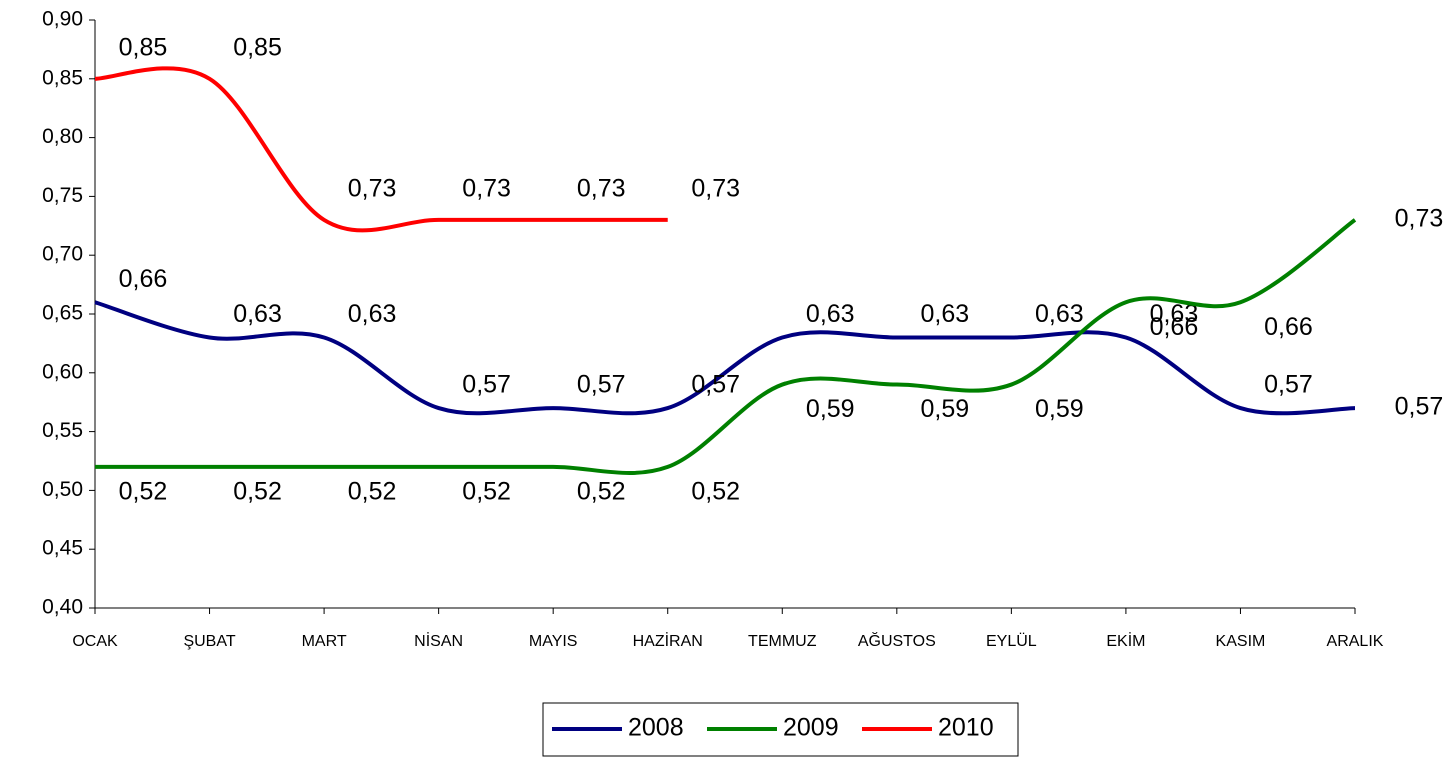  Describe the element at coordinates (324, 641) in the screenshot. I see `x-tick-label: MART` at that location.